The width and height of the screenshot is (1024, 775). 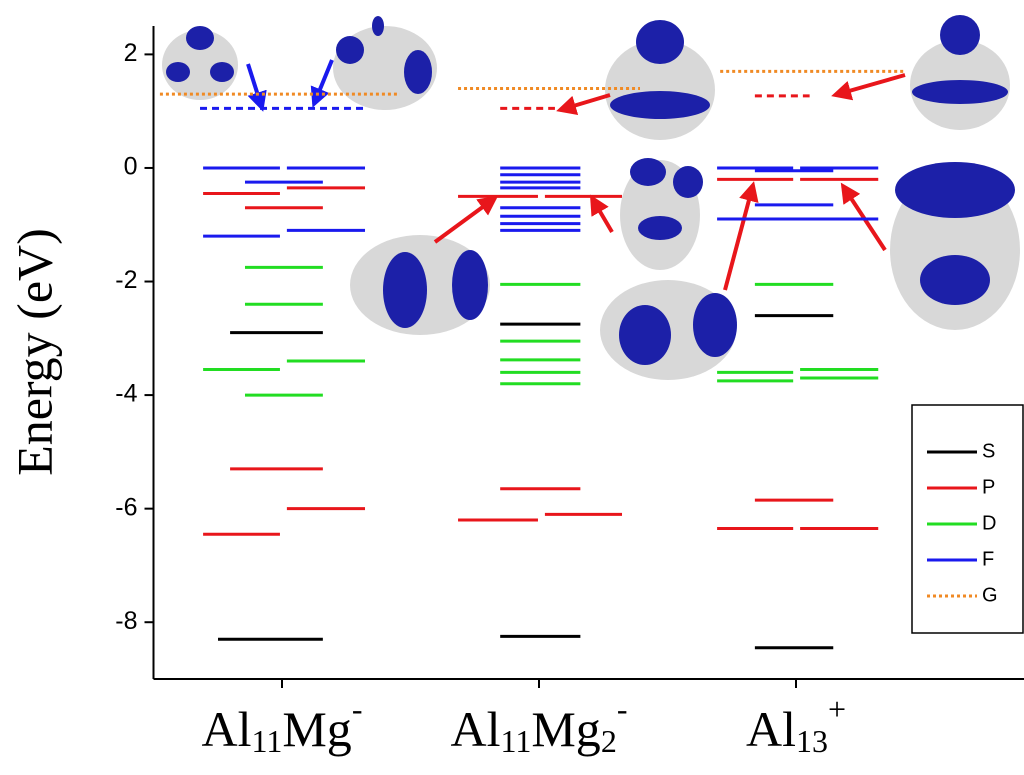 I want to click on legend-label: S, so click(x=988, y=451).